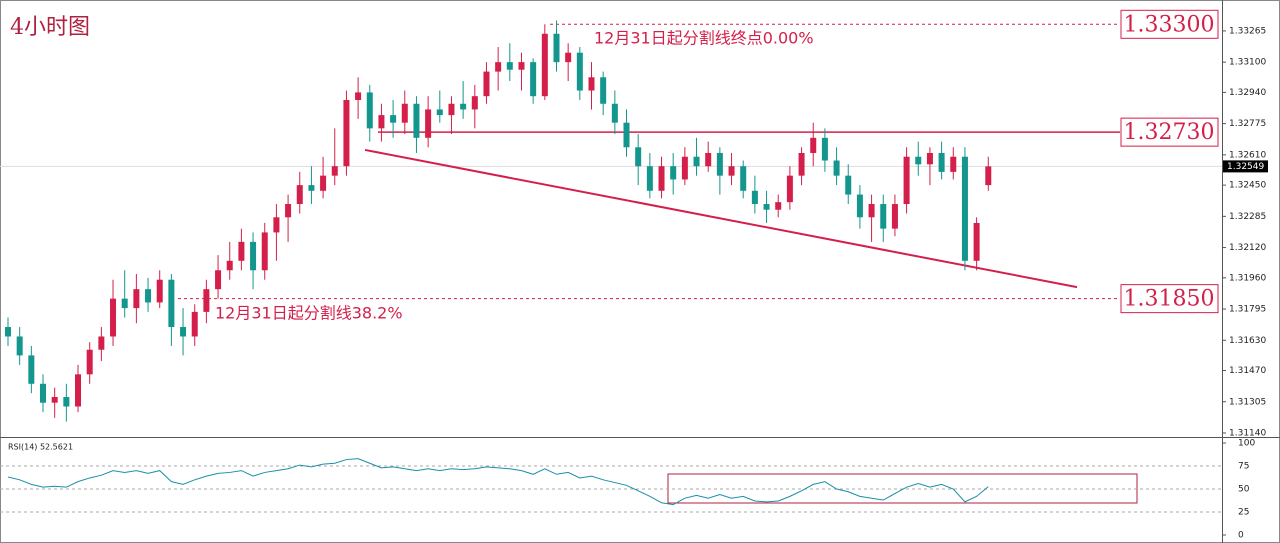 The image size is (1280, 543). Describe the element at coordinates (1247, 217) in the screenshot. I see `y-tick-label: 1.32285` at that location.